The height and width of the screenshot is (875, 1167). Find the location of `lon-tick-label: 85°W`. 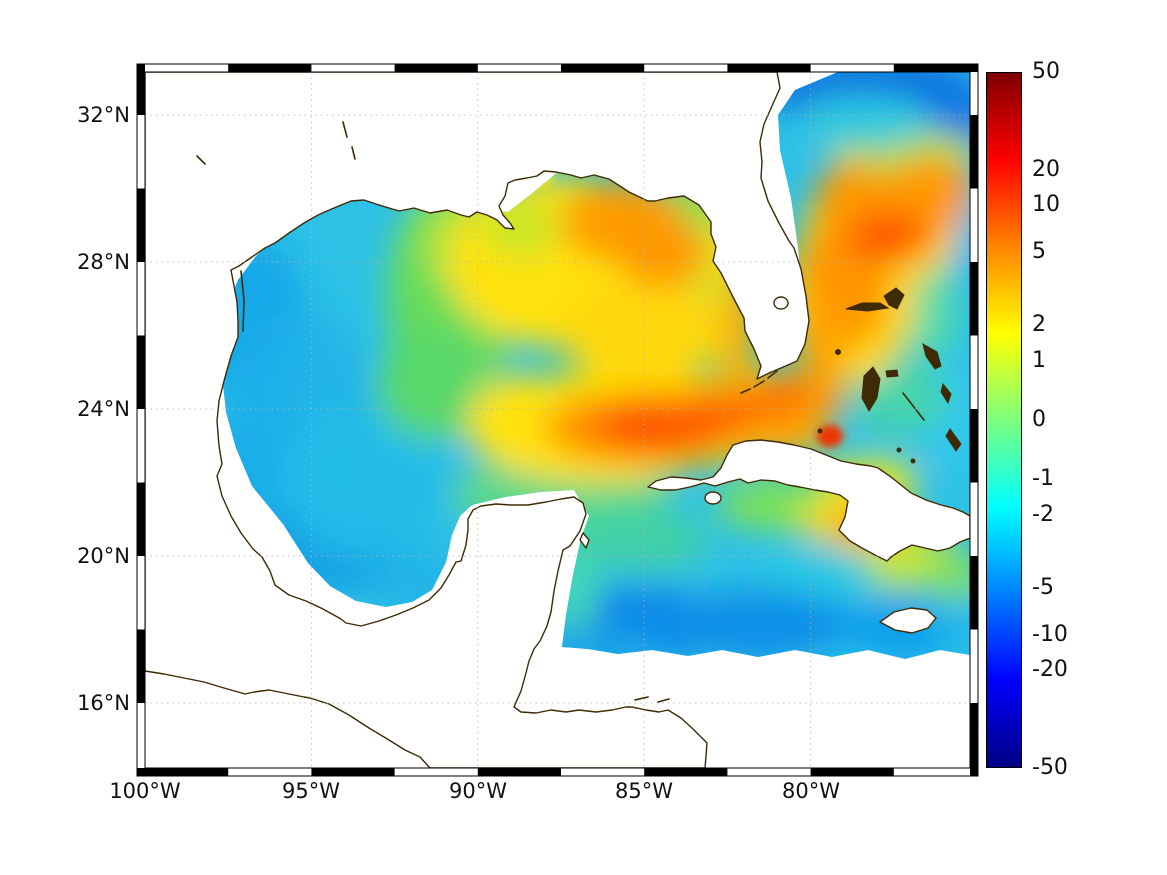

lon-tick-label: 85°W is located at coordinates (644, 791).